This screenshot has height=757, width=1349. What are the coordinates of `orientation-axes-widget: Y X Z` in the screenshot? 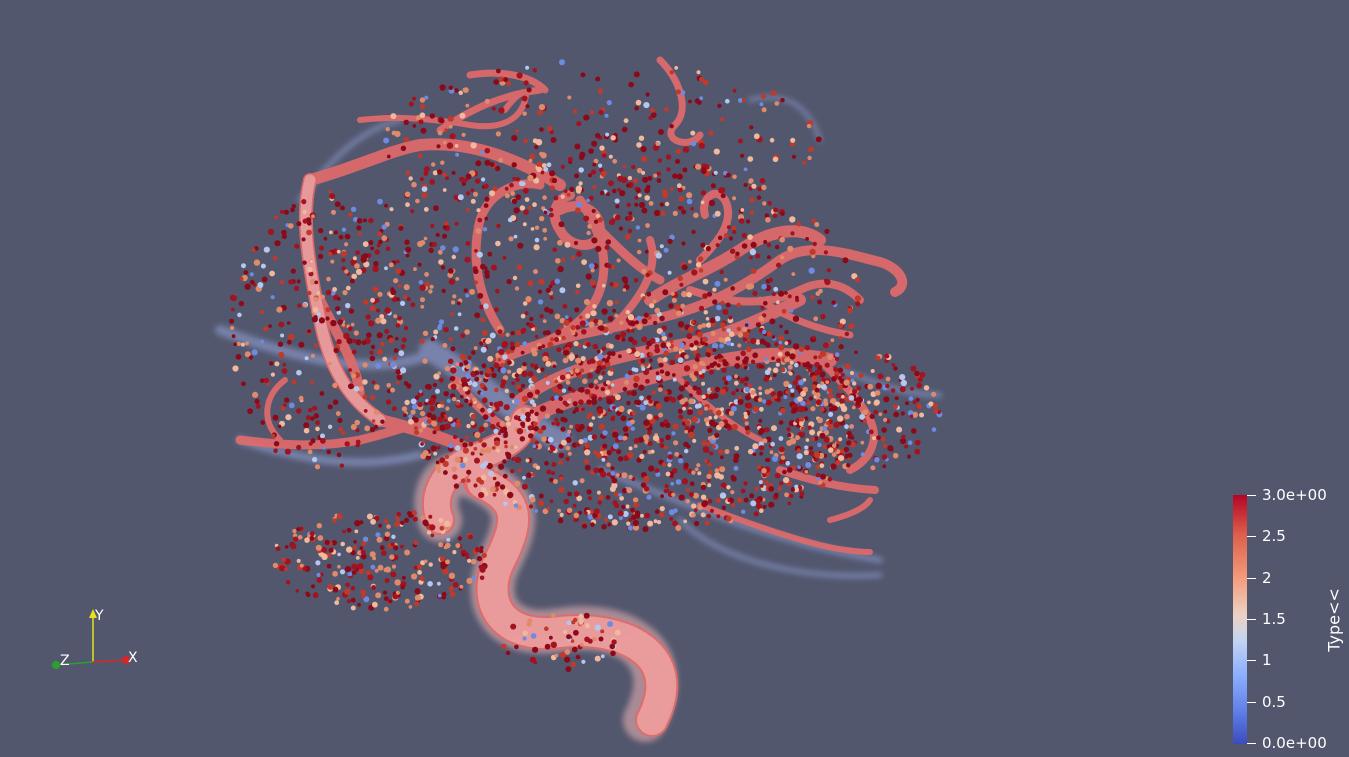 It's located at (95, 640).